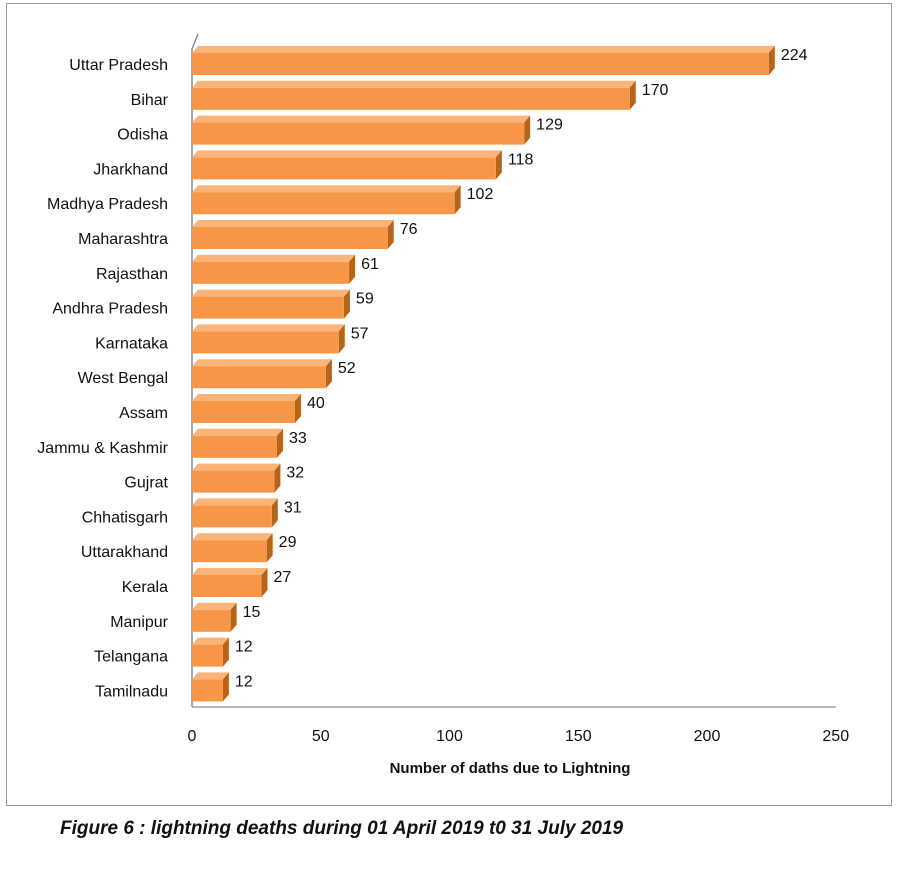  I want to click on x-tick-label: 50, so click(321, 736).